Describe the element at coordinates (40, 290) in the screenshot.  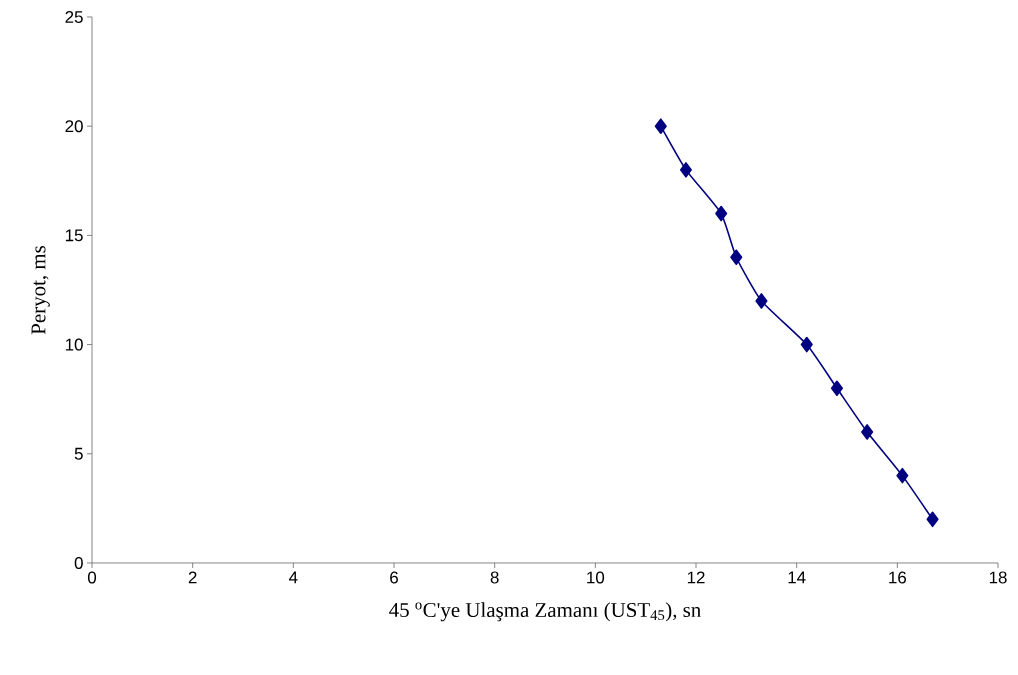
I see `y-axis-title: Peryot, ms` at that location.